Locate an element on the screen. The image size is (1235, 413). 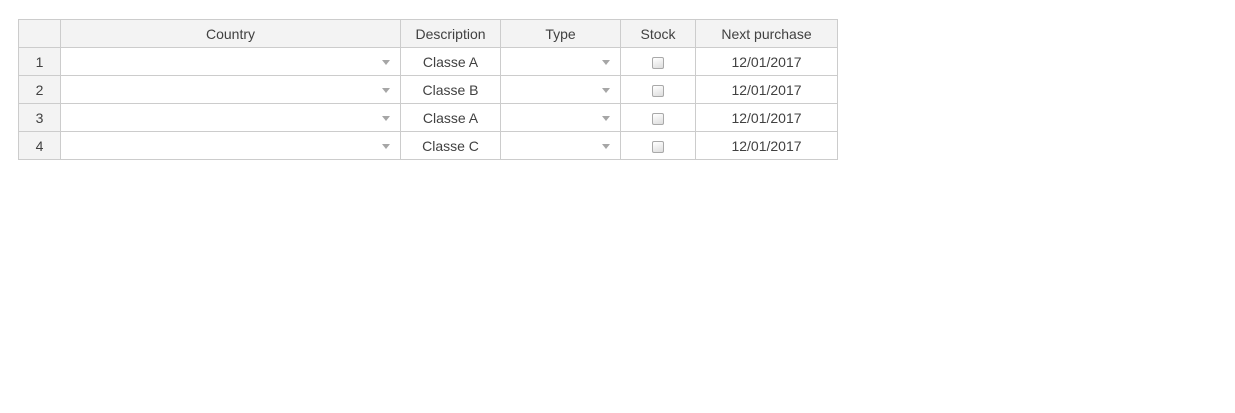
column-header-description: Description is located at coordinates (450, 33).